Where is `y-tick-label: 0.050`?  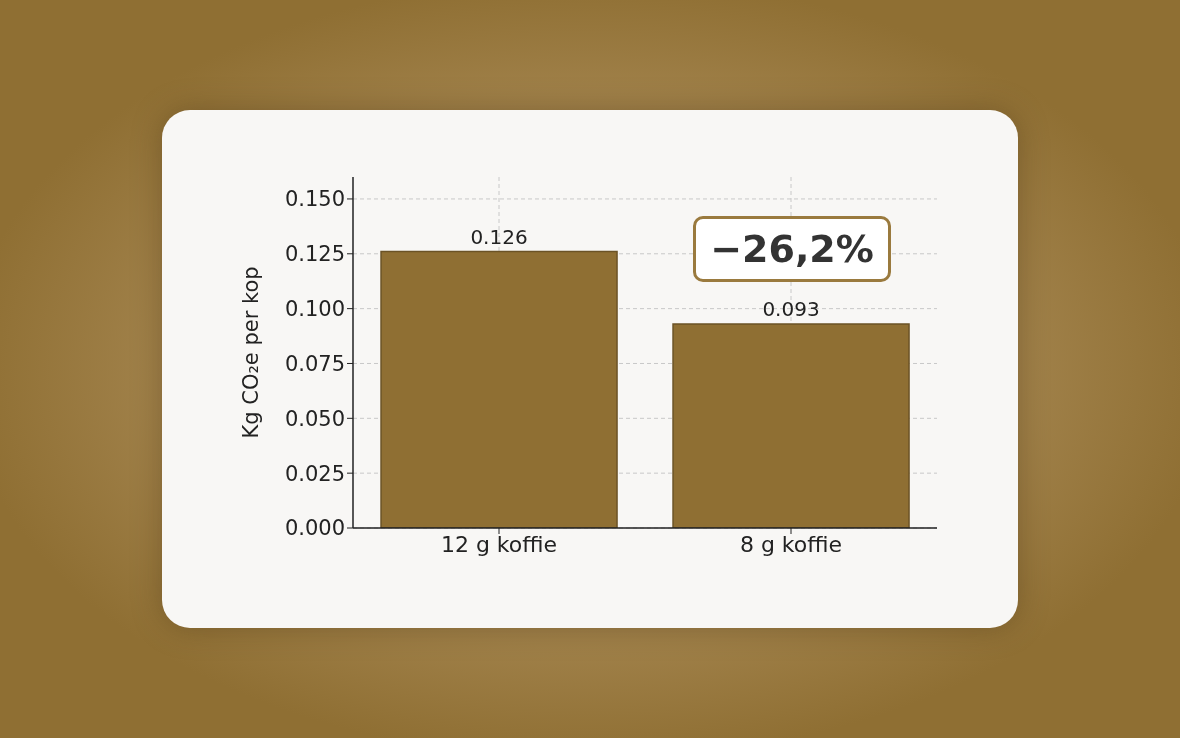 y-tick-label: 0.050 is located at coordinates (314, 418).